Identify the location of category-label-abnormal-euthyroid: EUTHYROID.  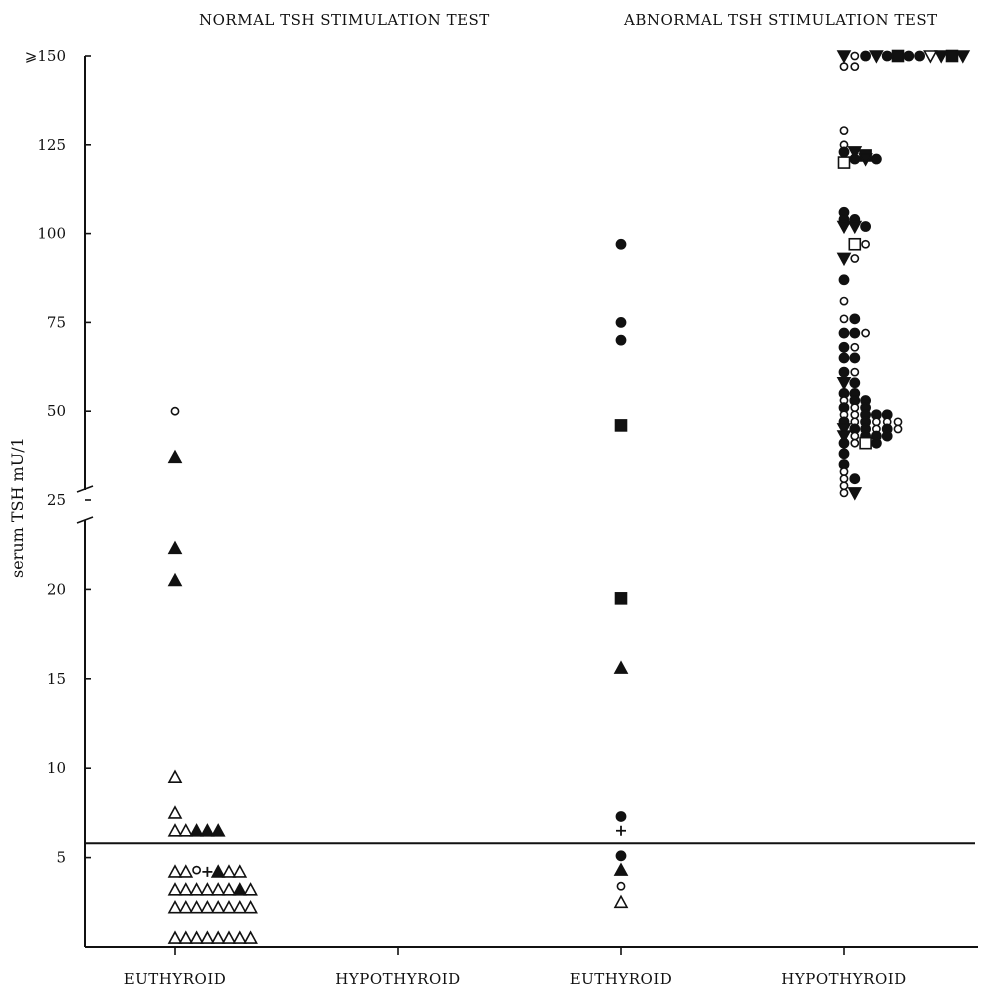
(621, 979).